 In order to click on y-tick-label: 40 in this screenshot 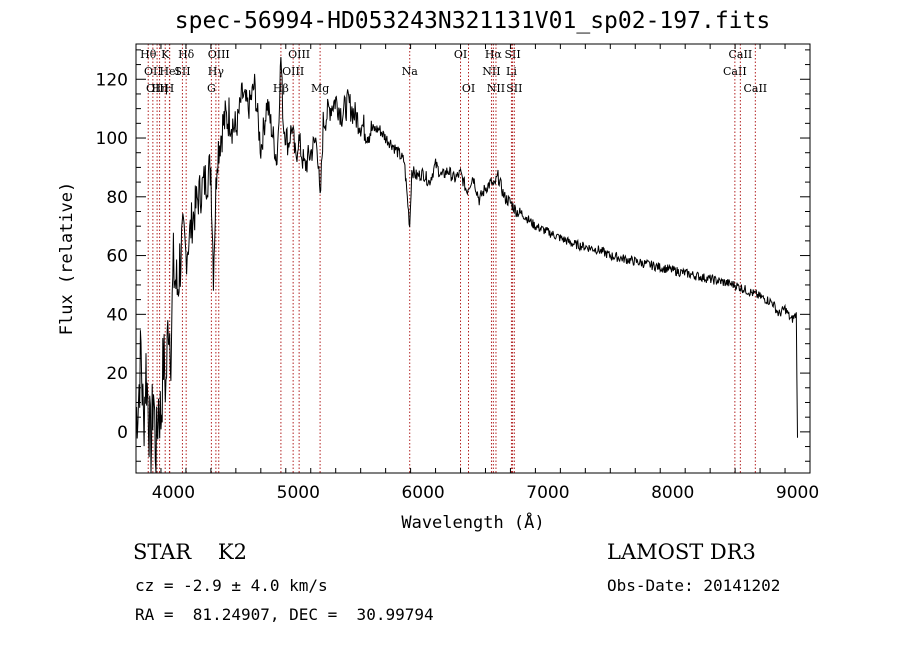, I will do `click(117, 315)`.